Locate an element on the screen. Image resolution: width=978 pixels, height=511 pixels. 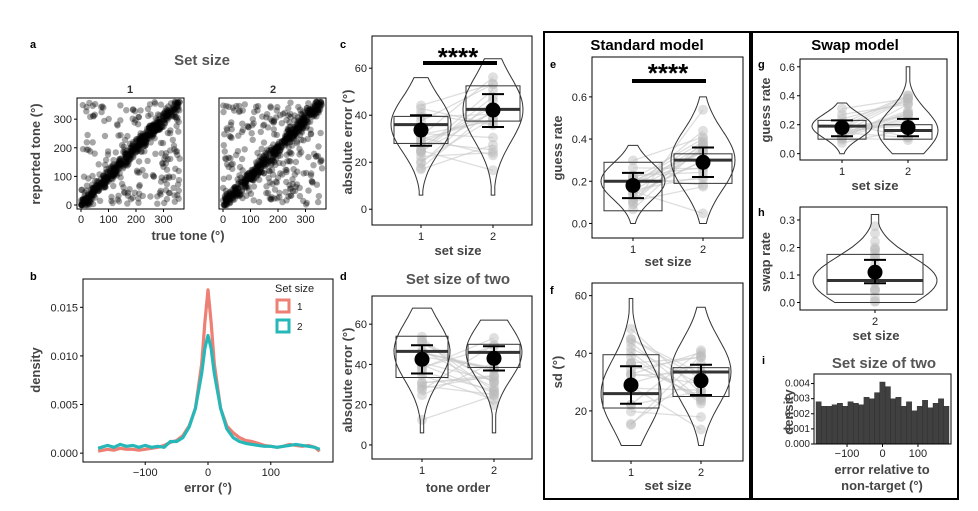
hist-bar is located at coordinates (914, 427).